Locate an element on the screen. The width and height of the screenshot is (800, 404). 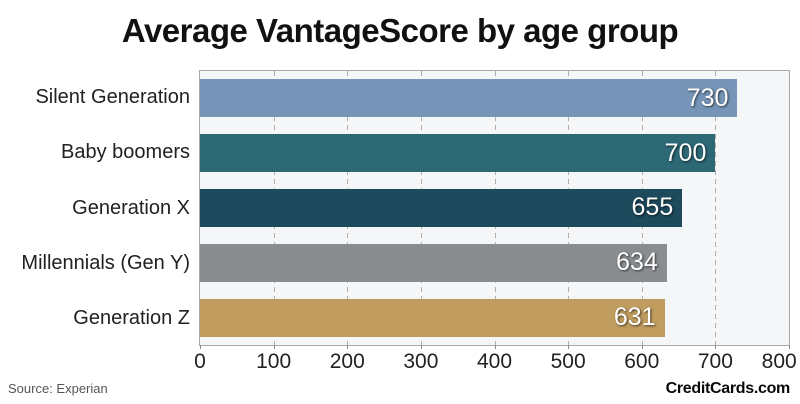
bar-row: 631 is located at coordinates (494, 317).